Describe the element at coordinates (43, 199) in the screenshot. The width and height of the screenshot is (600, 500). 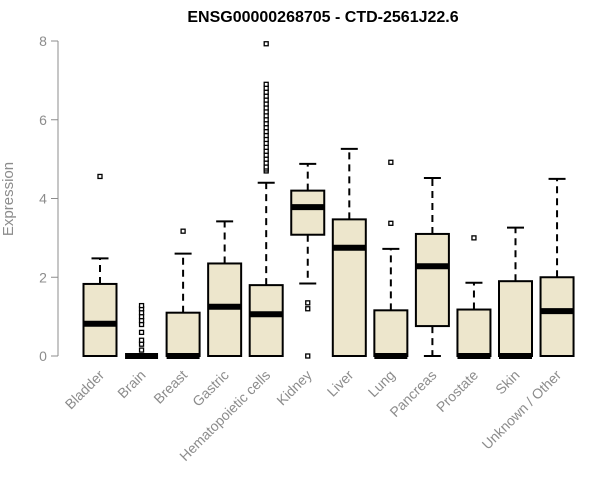
I see `y-tick-label: 4` at that location.